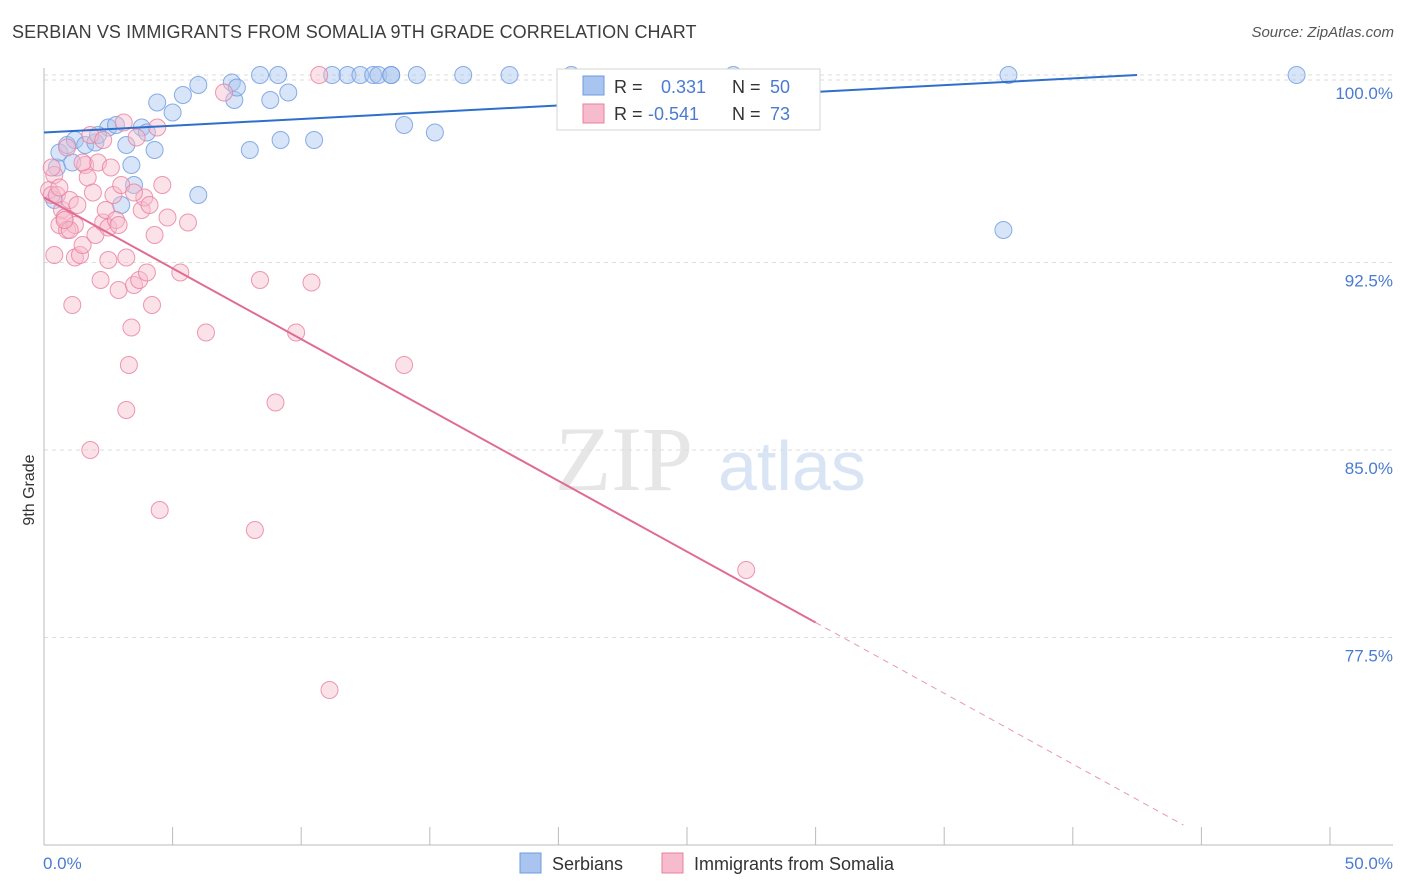  I want to click on x-tick-label-min: 0.0%, so click(62, 863).